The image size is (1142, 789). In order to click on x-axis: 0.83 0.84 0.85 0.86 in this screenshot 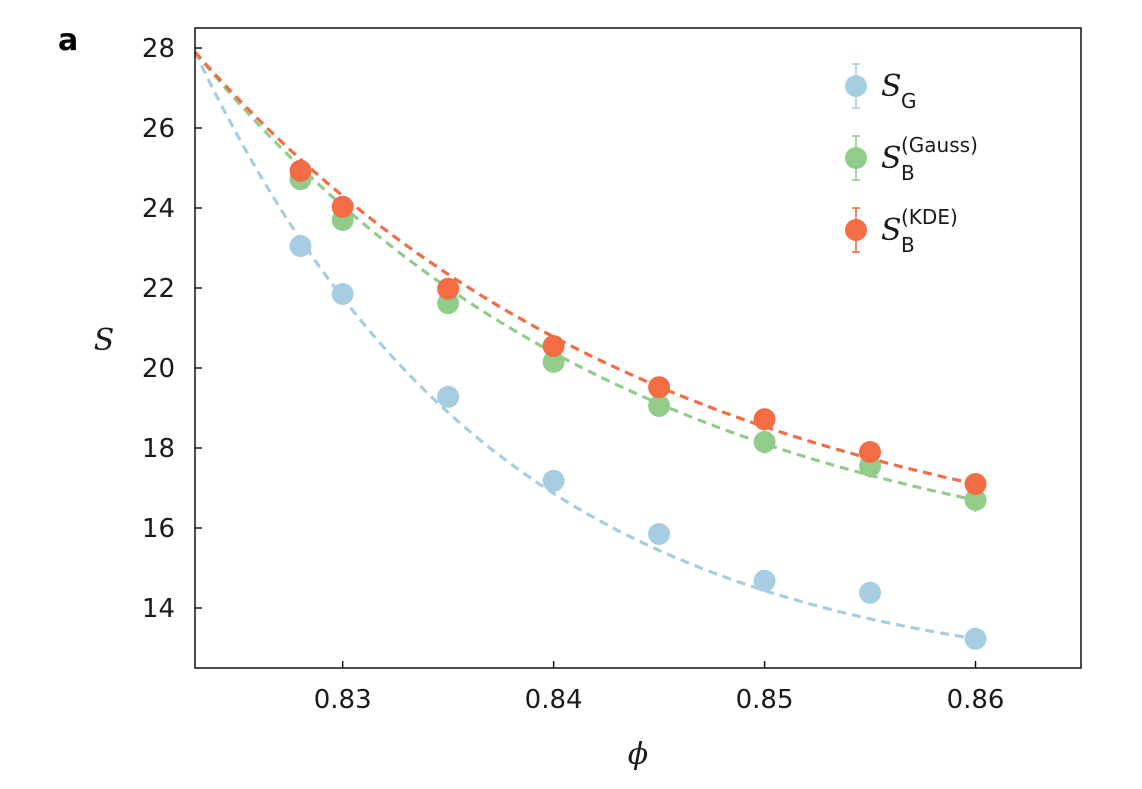, I will do `click(659, 688)`.